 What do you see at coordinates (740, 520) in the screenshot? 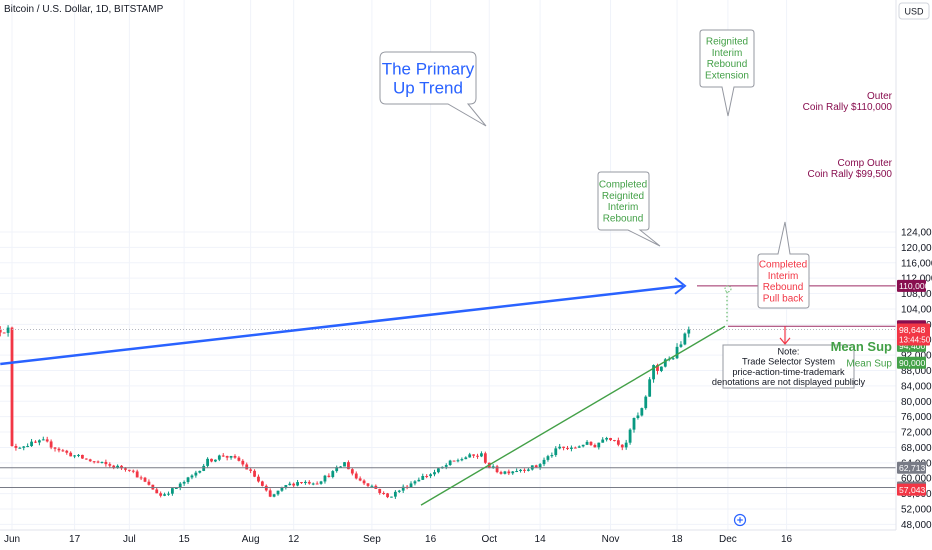
I see `add-event-icon` at bounding box center [740, 520].